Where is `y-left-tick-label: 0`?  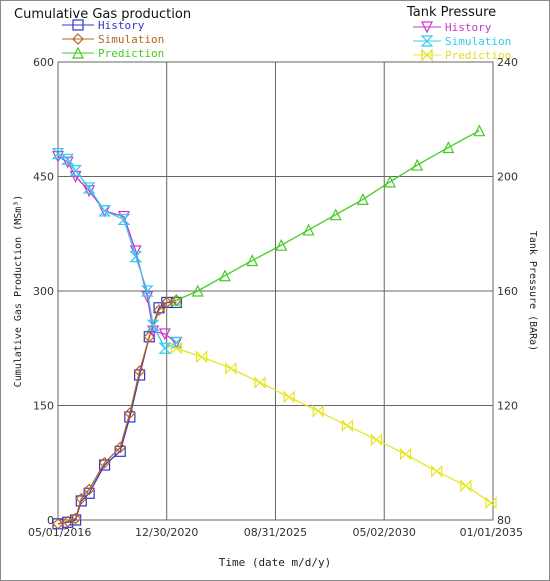 y-left-tick-label: 0 is located at coordinates (50, 520).